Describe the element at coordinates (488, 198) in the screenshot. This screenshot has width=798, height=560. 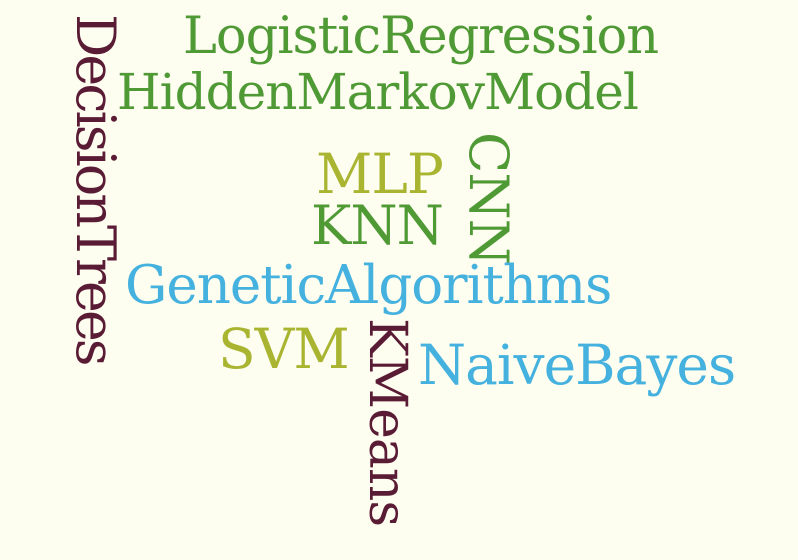
I see `word-cnn: CNN` at that location.